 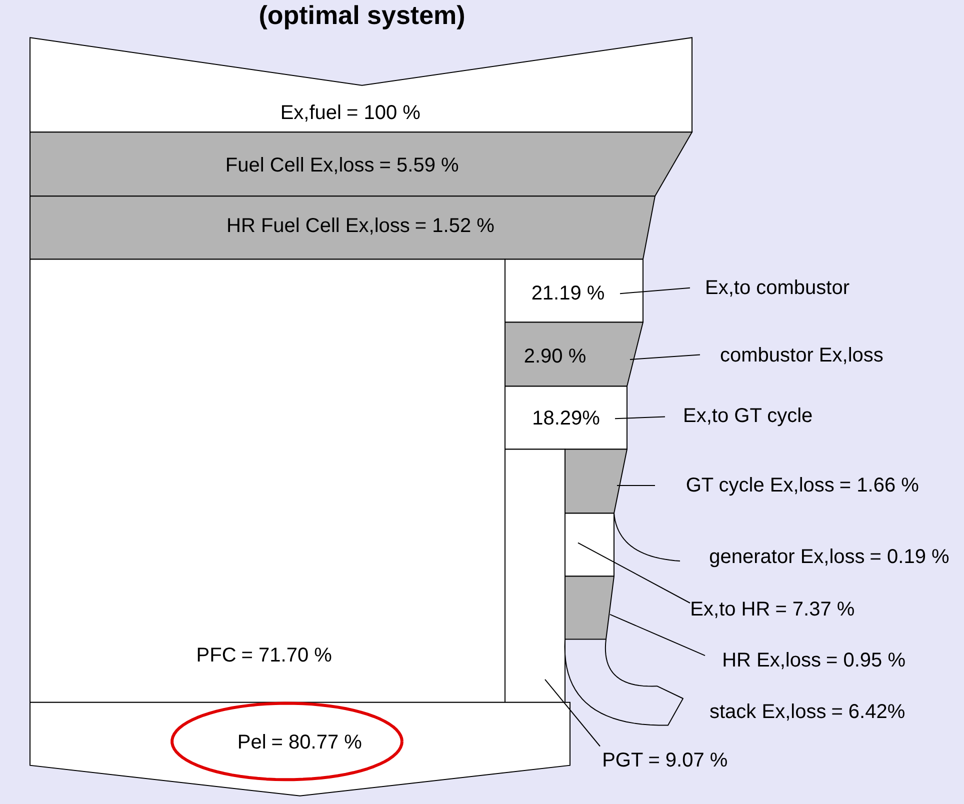 I want to click on data-label: = 0.95 %, so click(x=866, y=660).